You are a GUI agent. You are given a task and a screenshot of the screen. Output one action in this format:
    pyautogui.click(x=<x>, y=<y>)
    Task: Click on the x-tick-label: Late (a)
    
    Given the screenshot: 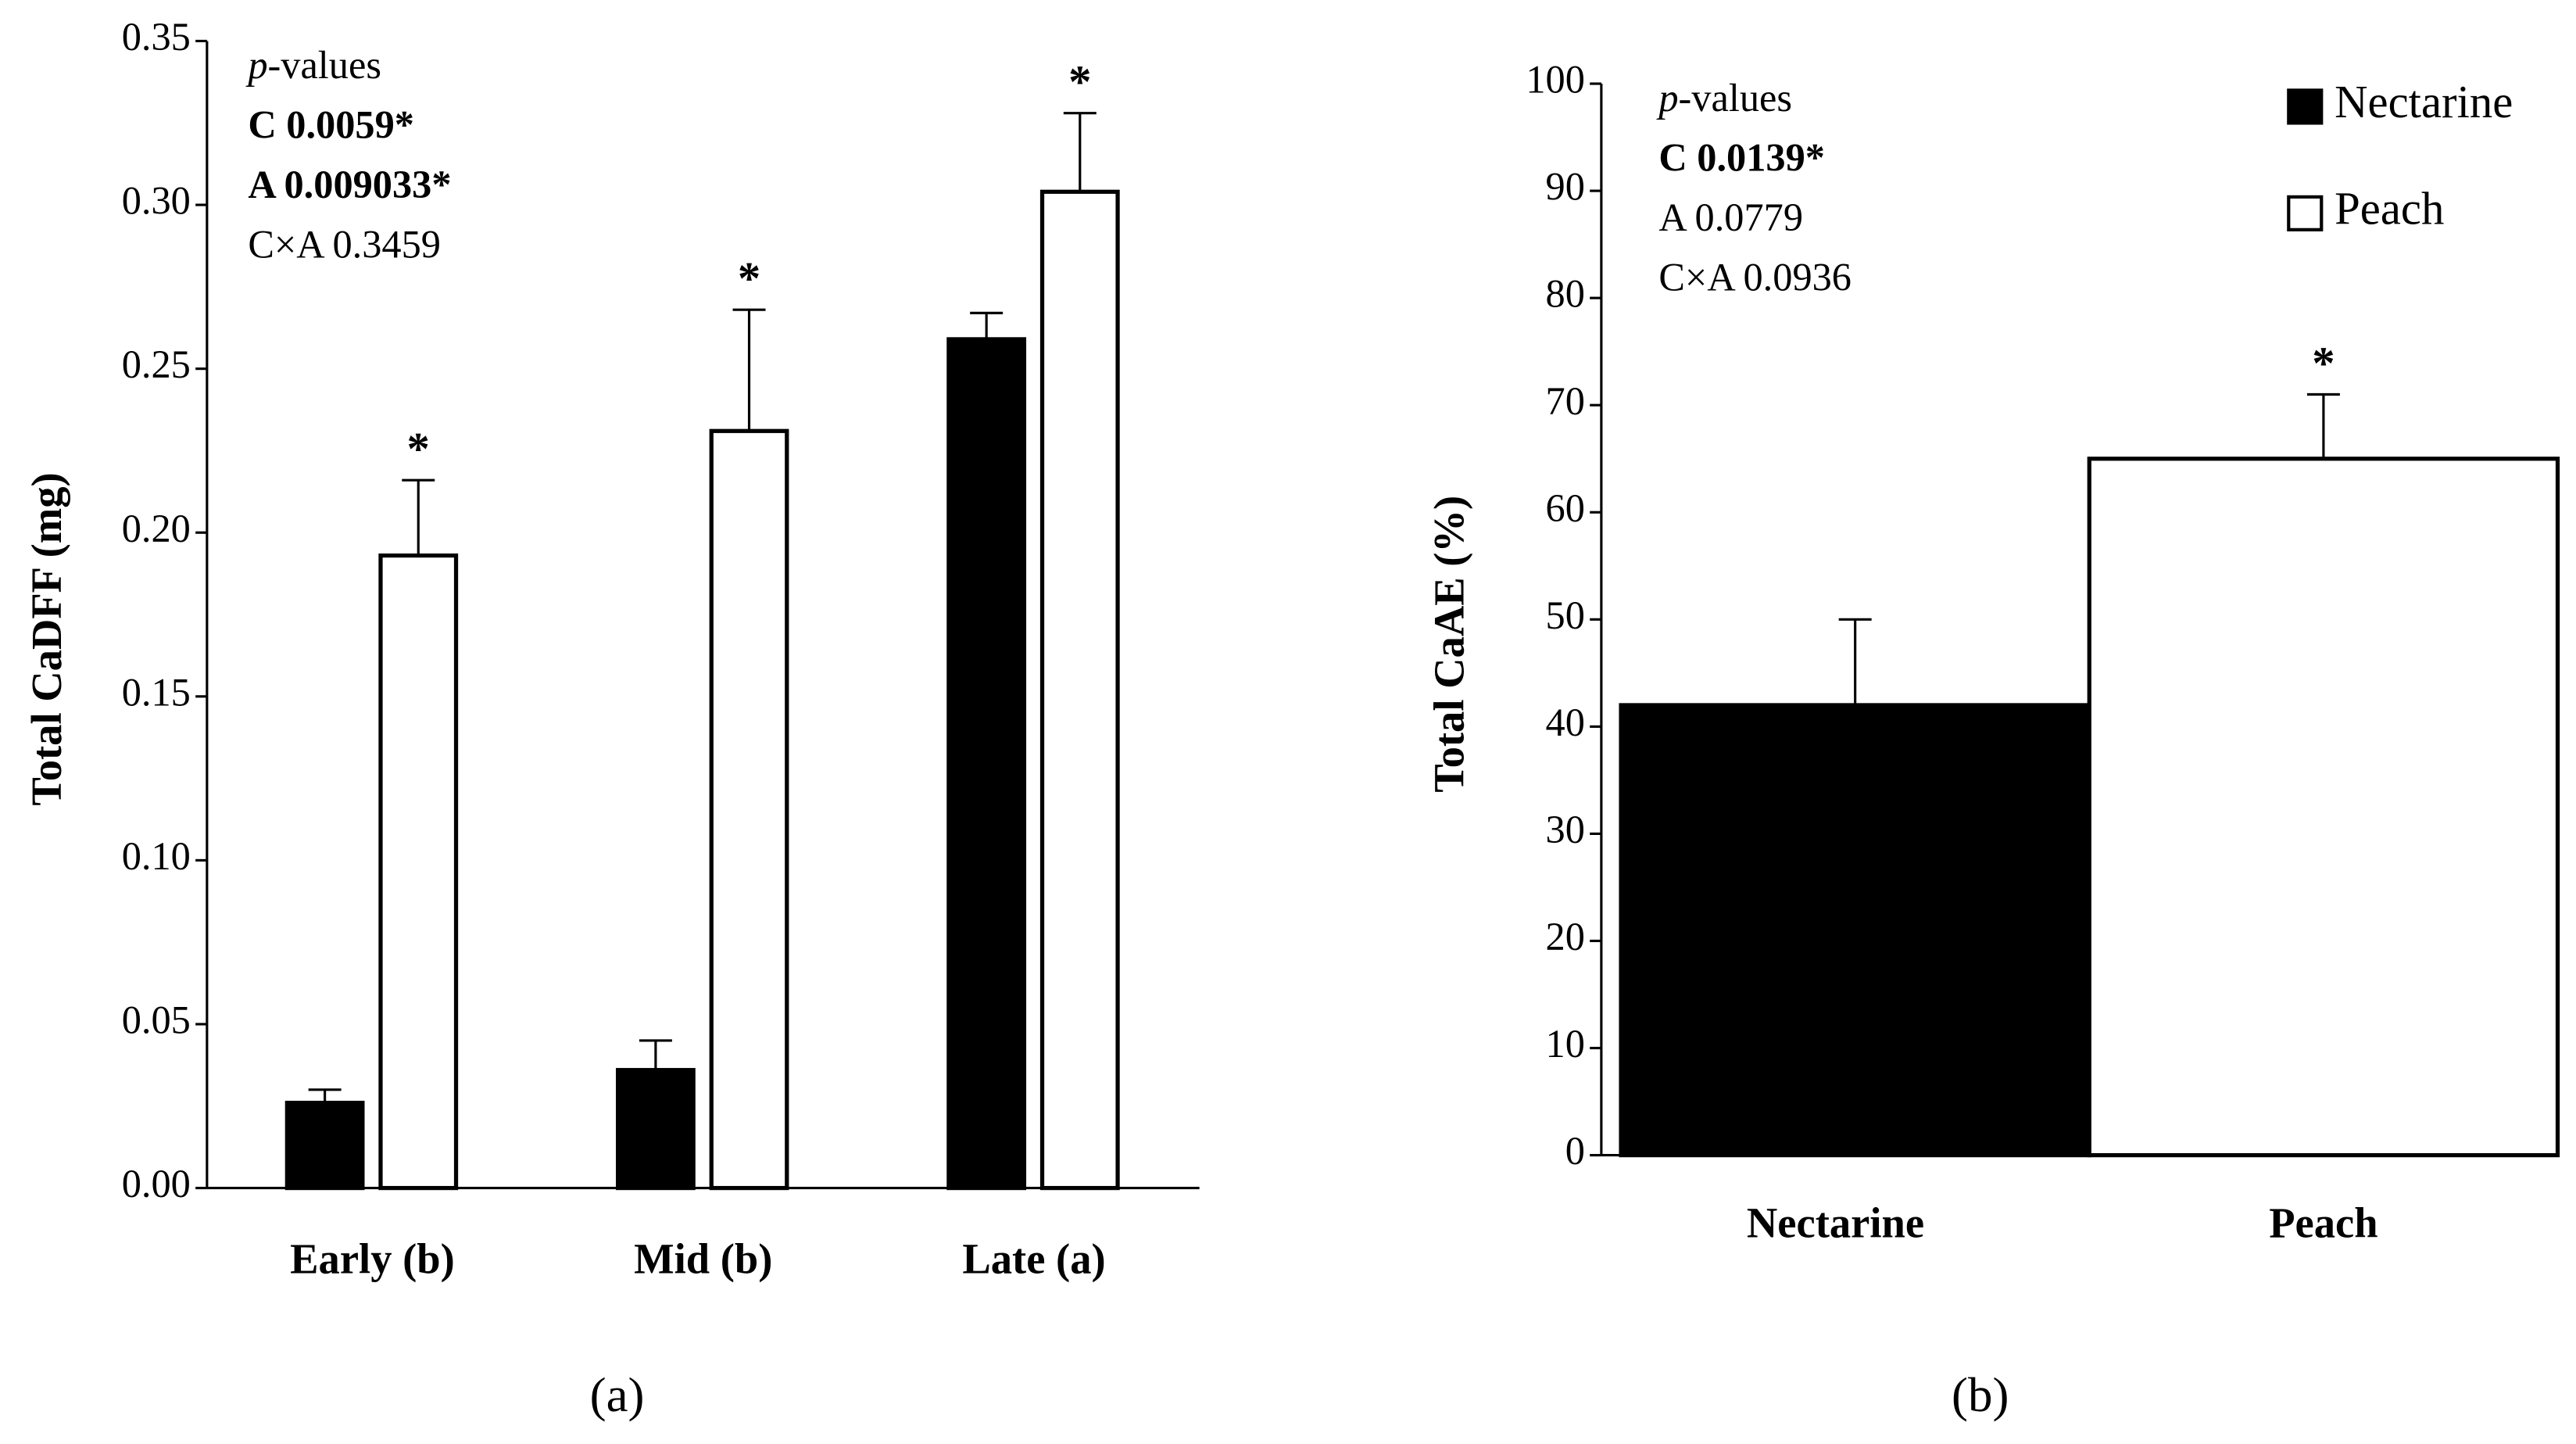 What is the action you would take?
    pyautogui.click(x=1033, y=1259)
    